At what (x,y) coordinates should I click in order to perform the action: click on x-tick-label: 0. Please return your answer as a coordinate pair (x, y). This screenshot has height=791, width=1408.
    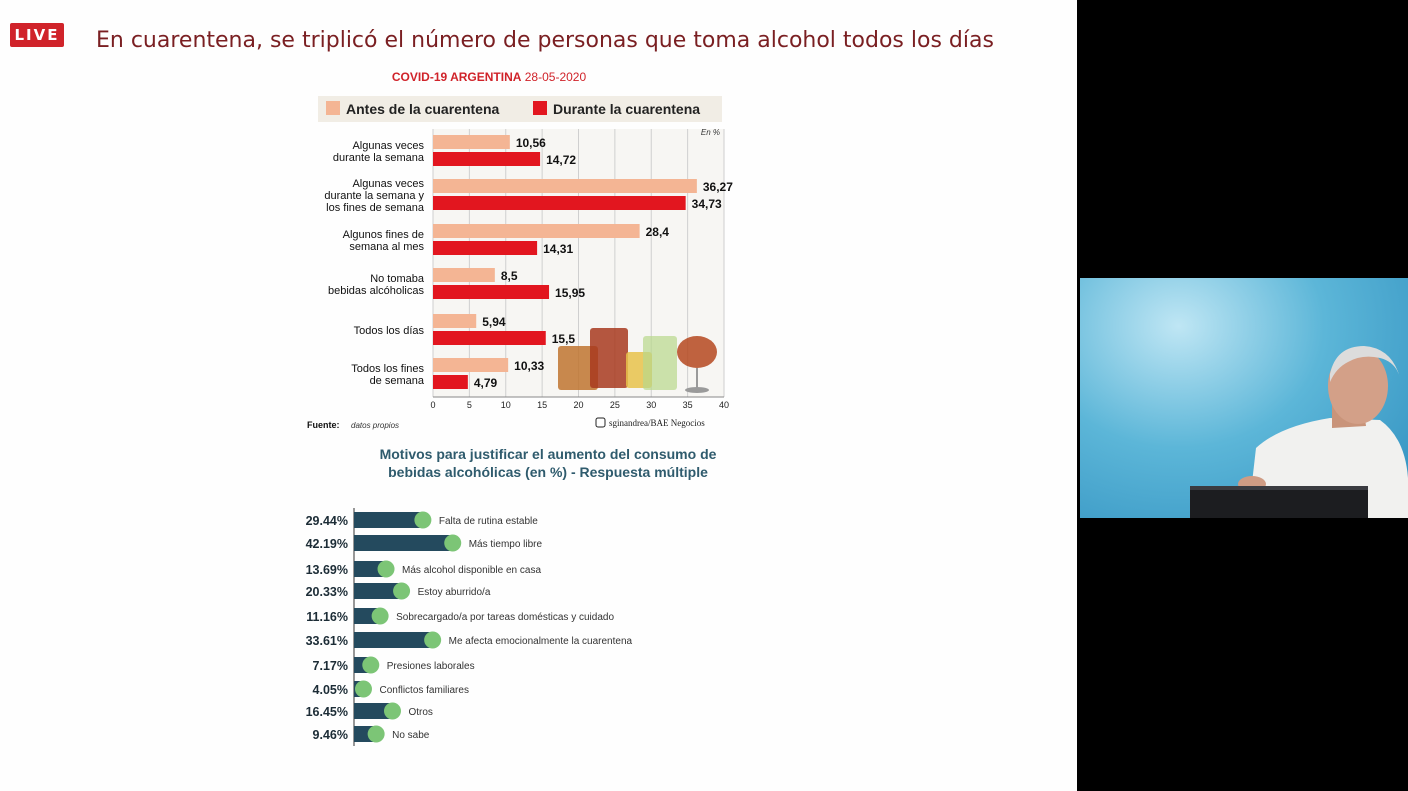
    Looking at the image, I should click on (432, 405).